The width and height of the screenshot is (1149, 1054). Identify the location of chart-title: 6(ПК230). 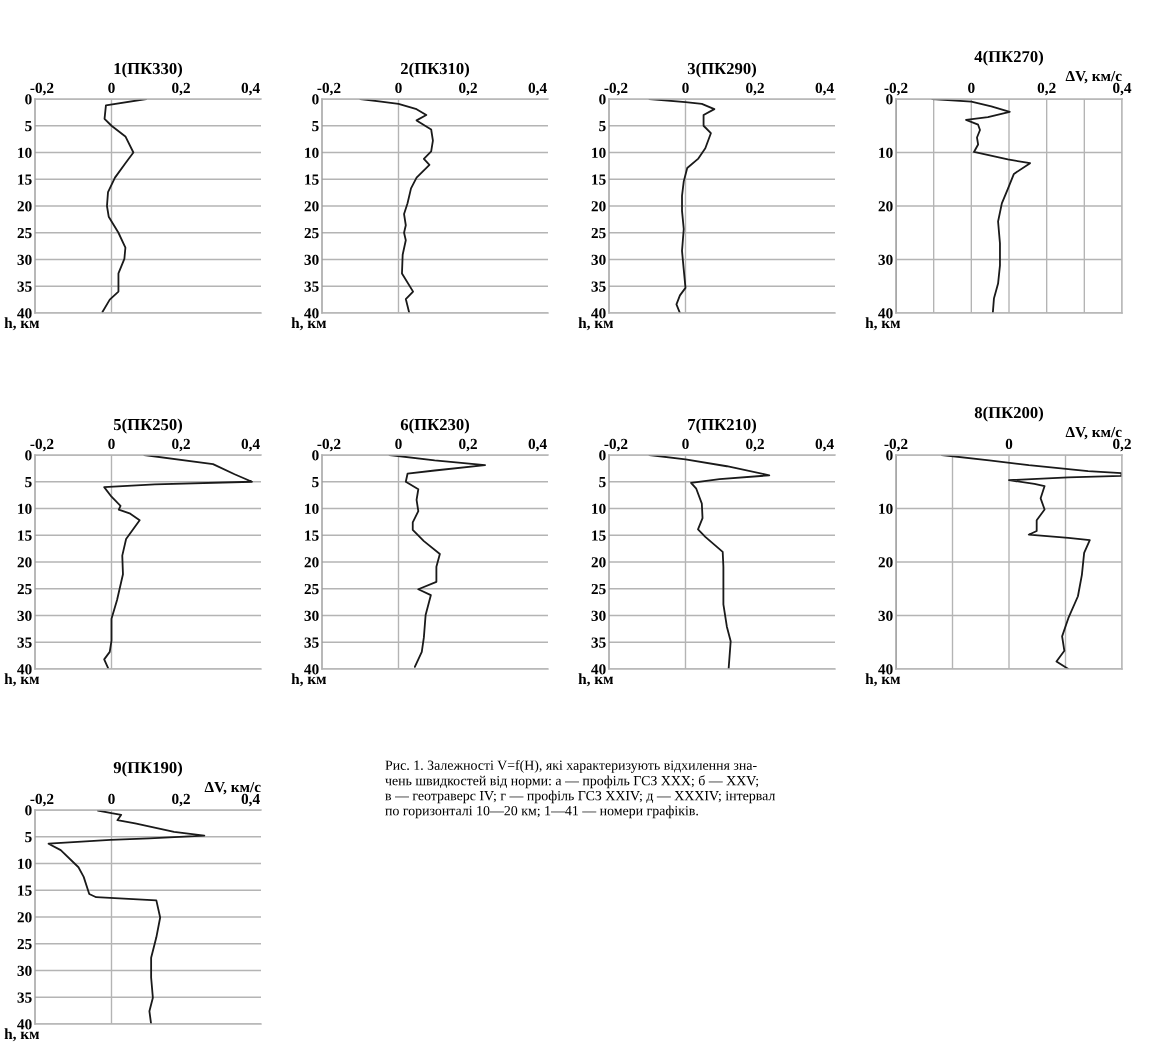
(435, 426).